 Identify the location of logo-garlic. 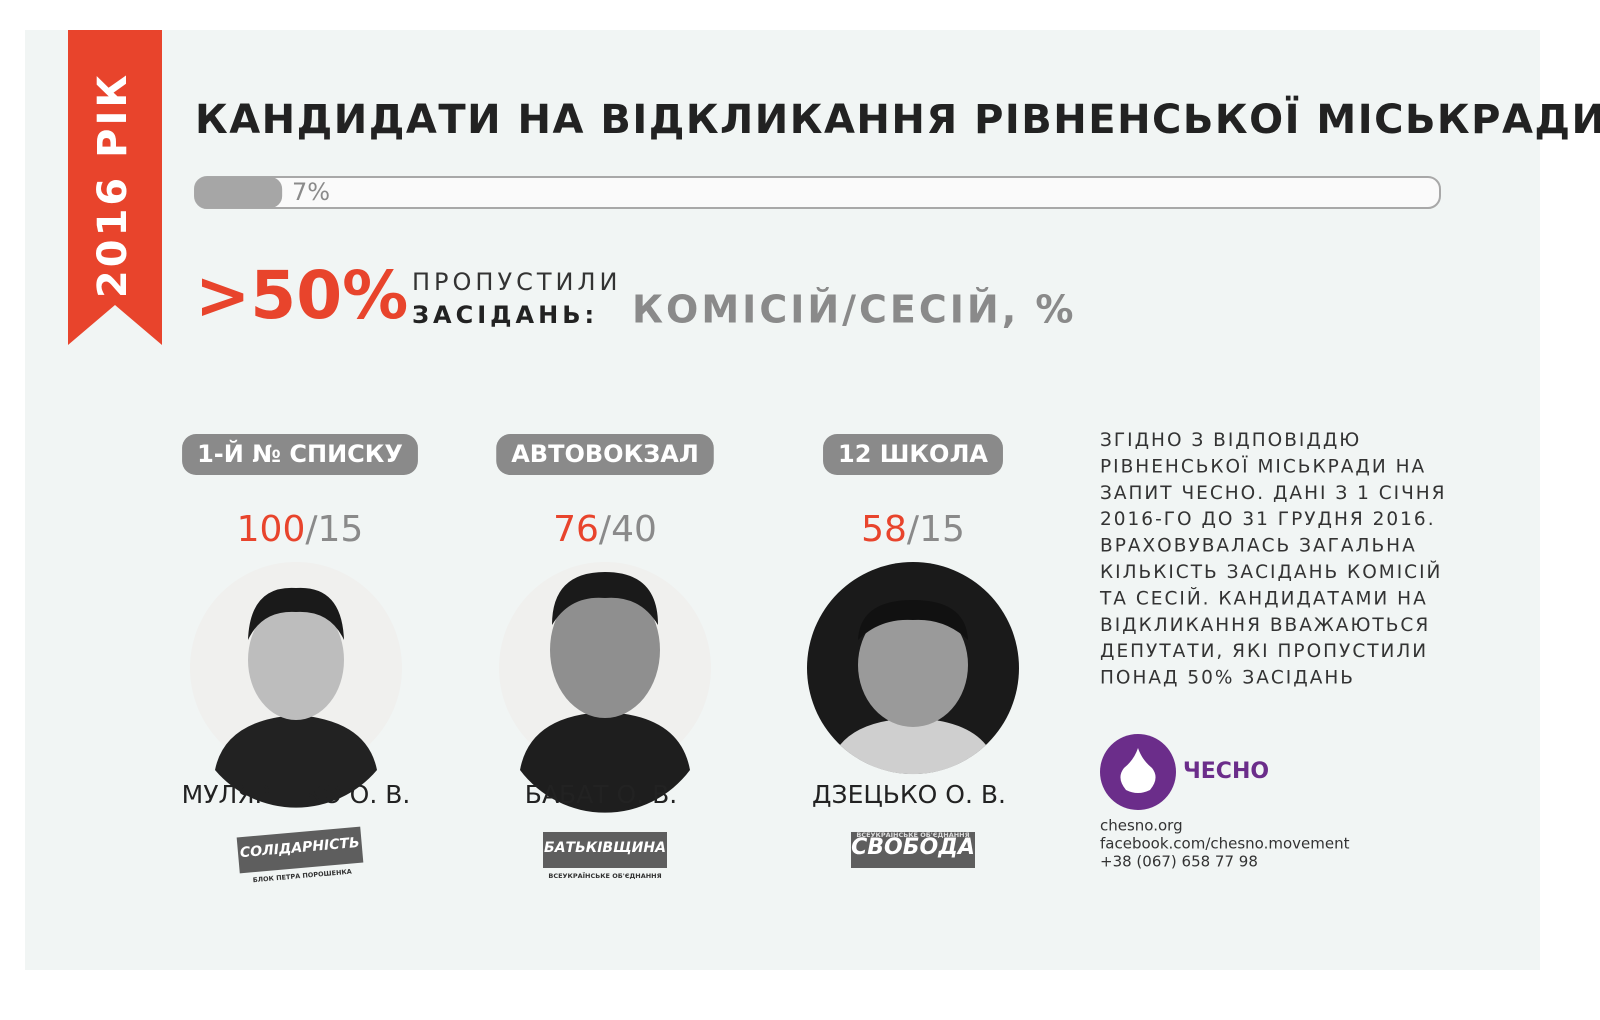
(1138, 770).